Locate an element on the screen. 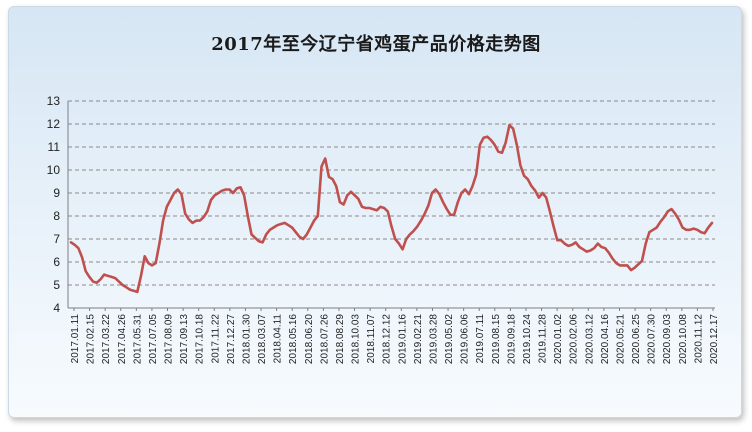 The height and width of the screenshot is (432, 752). x-tick-label: 2017.10.18 is located at coordinates (200, 339).